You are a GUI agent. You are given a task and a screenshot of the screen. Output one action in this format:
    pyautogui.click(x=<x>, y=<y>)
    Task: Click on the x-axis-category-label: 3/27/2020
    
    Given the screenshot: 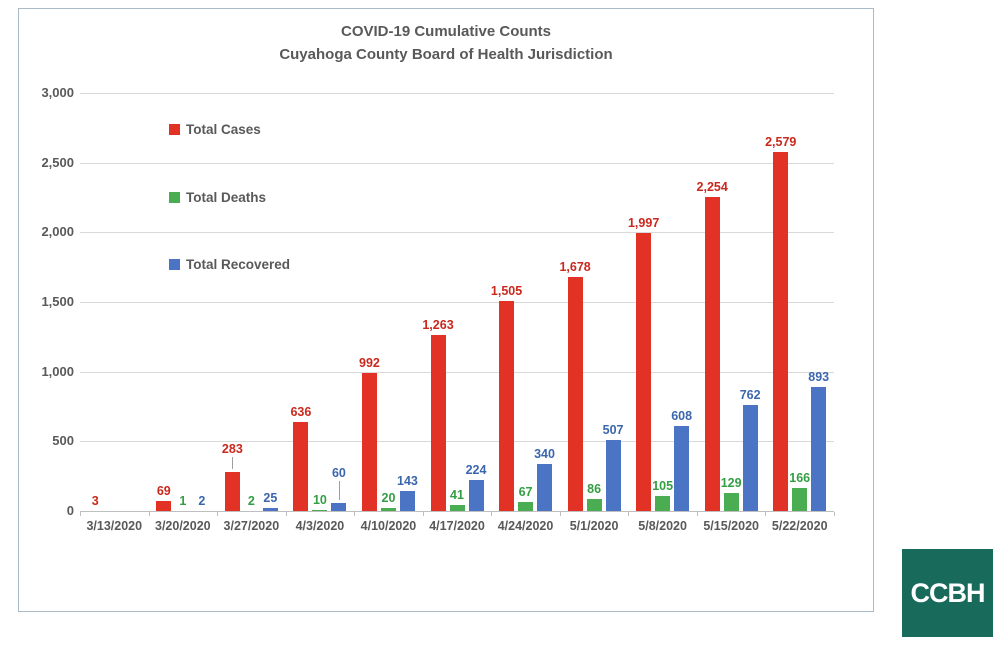 What is the action you would take?
    pyautogui.click(x=251, y=526)
    